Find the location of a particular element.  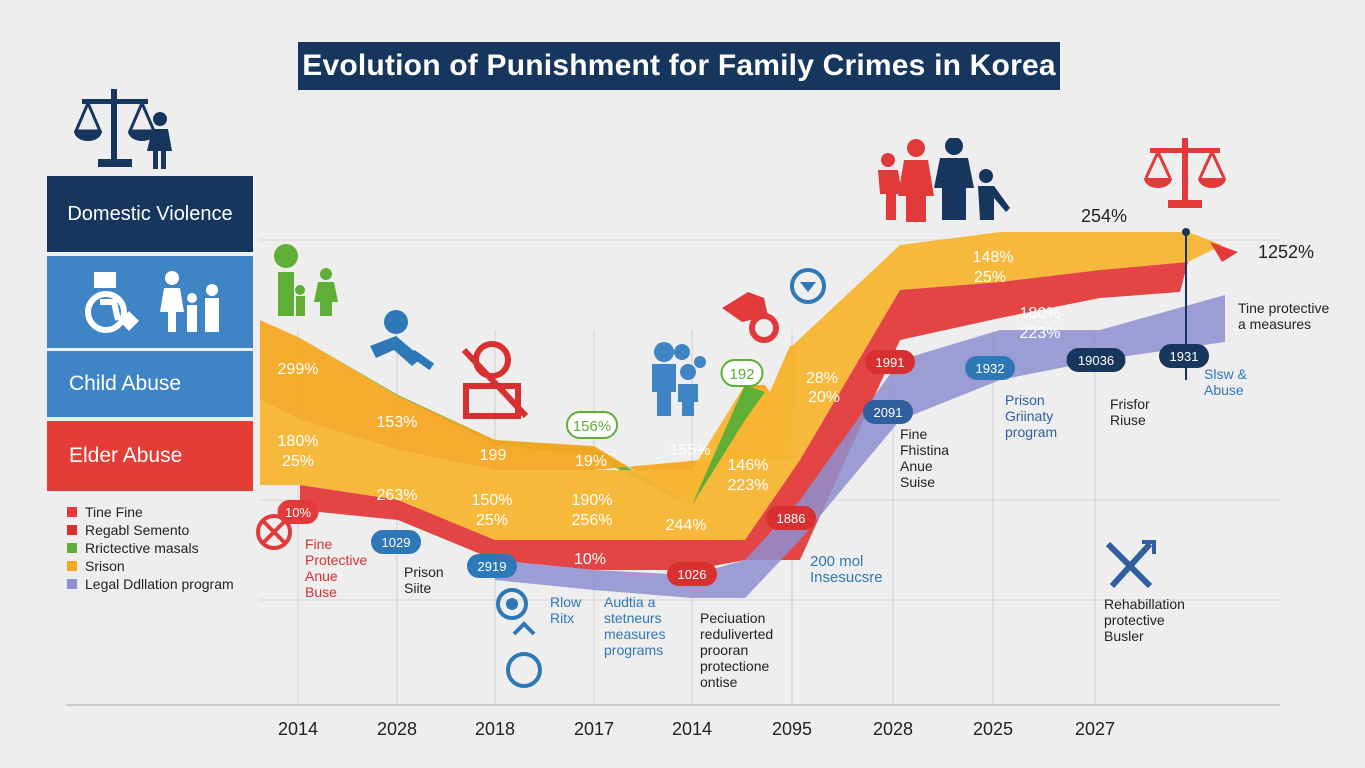

data-badge: 192 is located at coordinates (742, 373).